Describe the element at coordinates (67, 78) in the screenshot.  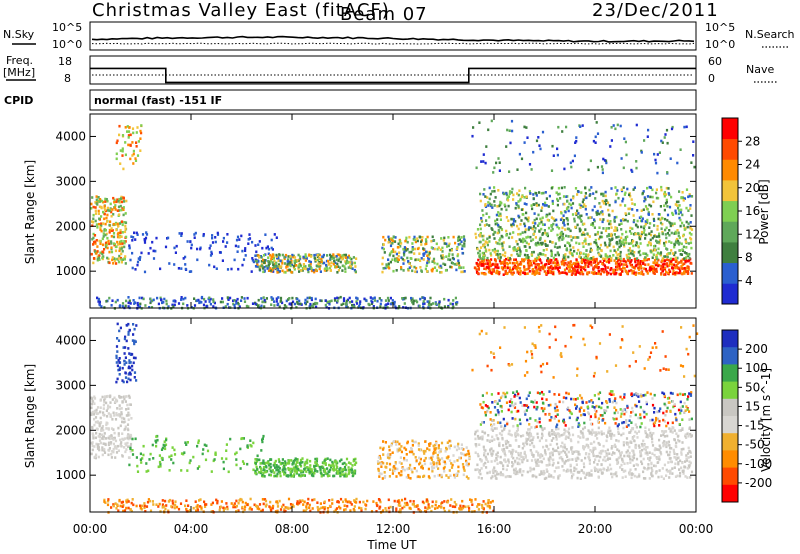
I see `freq-axis-bottom: 8` at that location.